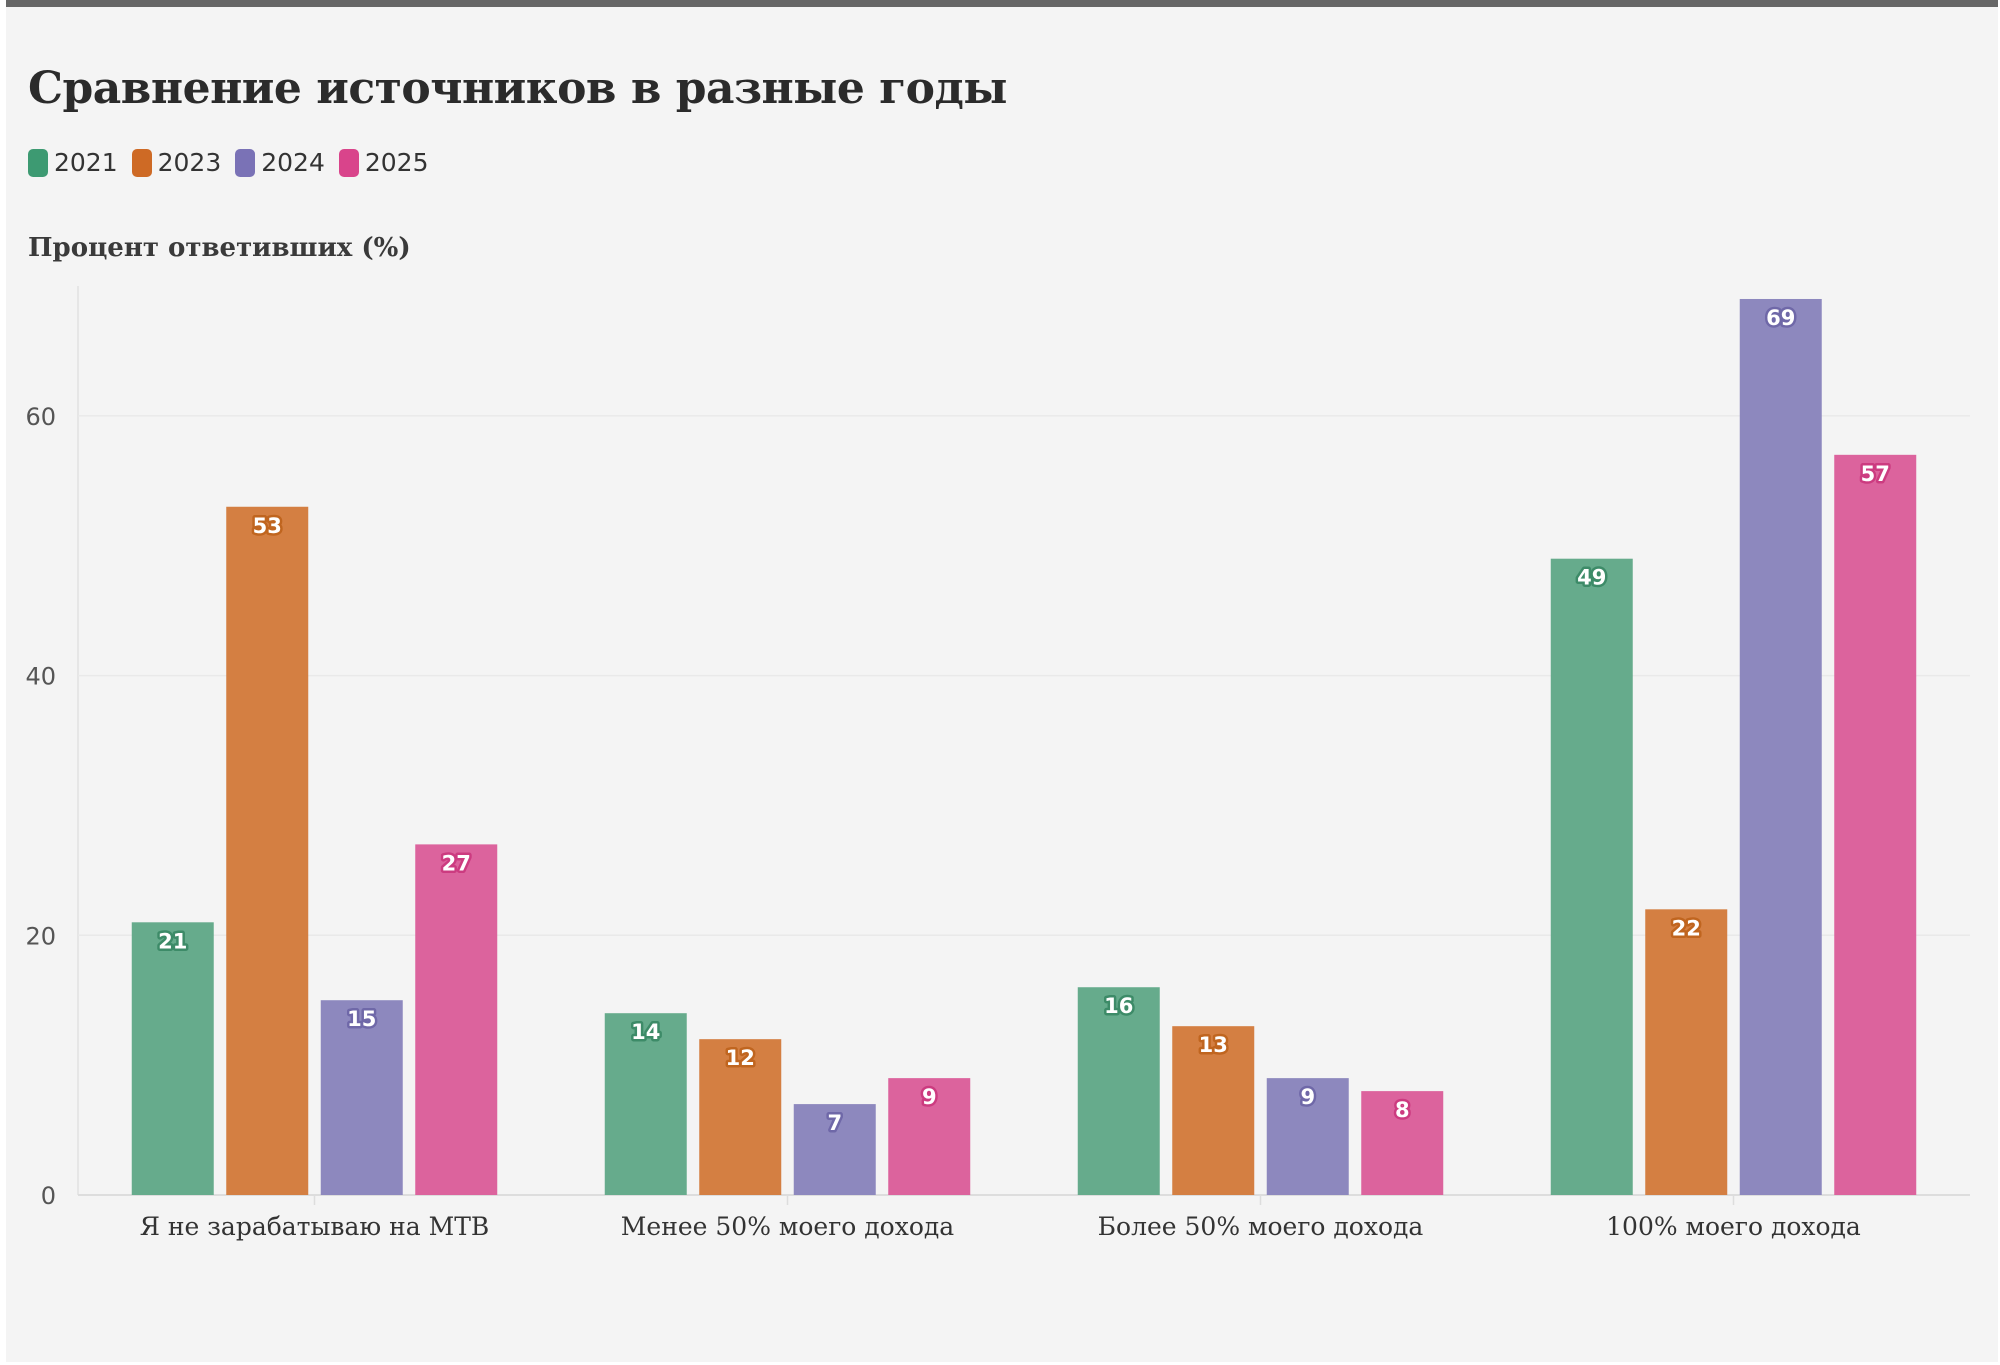 Image resolution: width=2000 pixels, height=1365 pixels. Describe the element at coordinates (40, 417) in the screenshot. I see `y-tick-label: 60` at that location.